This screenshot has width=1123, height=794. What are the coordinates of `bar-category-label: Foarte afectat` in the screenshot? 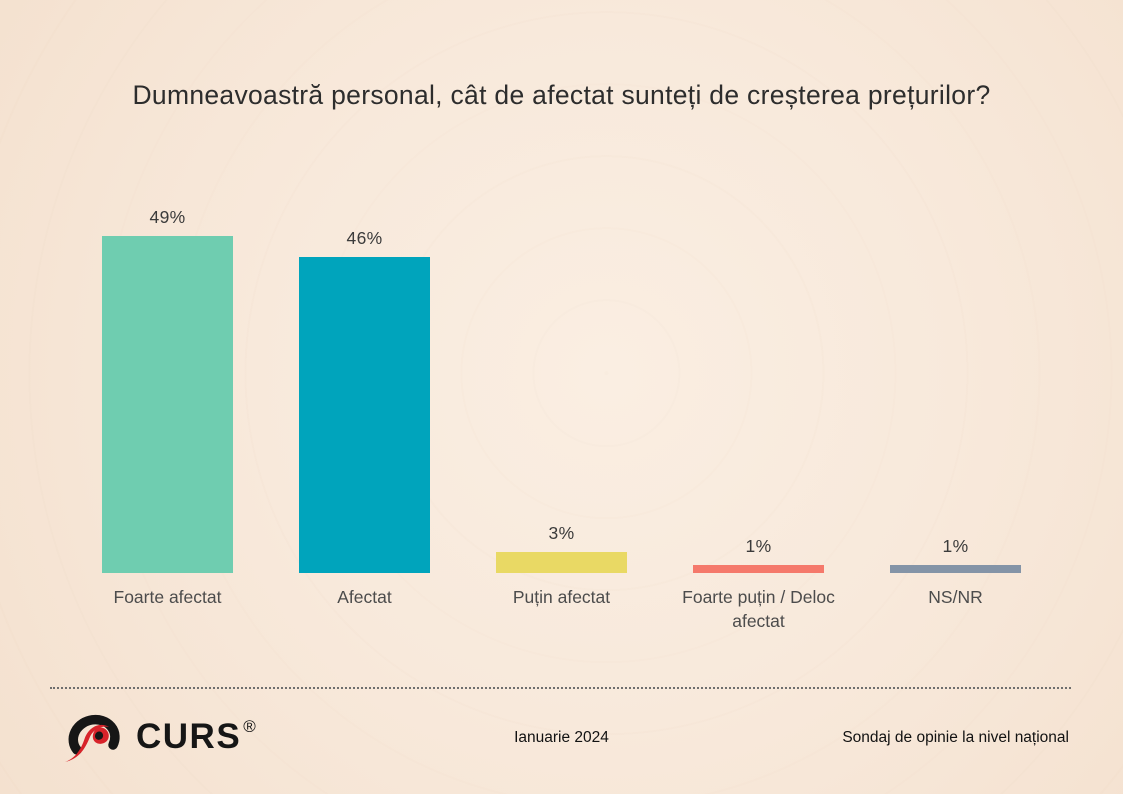 It's located at (167, 597).